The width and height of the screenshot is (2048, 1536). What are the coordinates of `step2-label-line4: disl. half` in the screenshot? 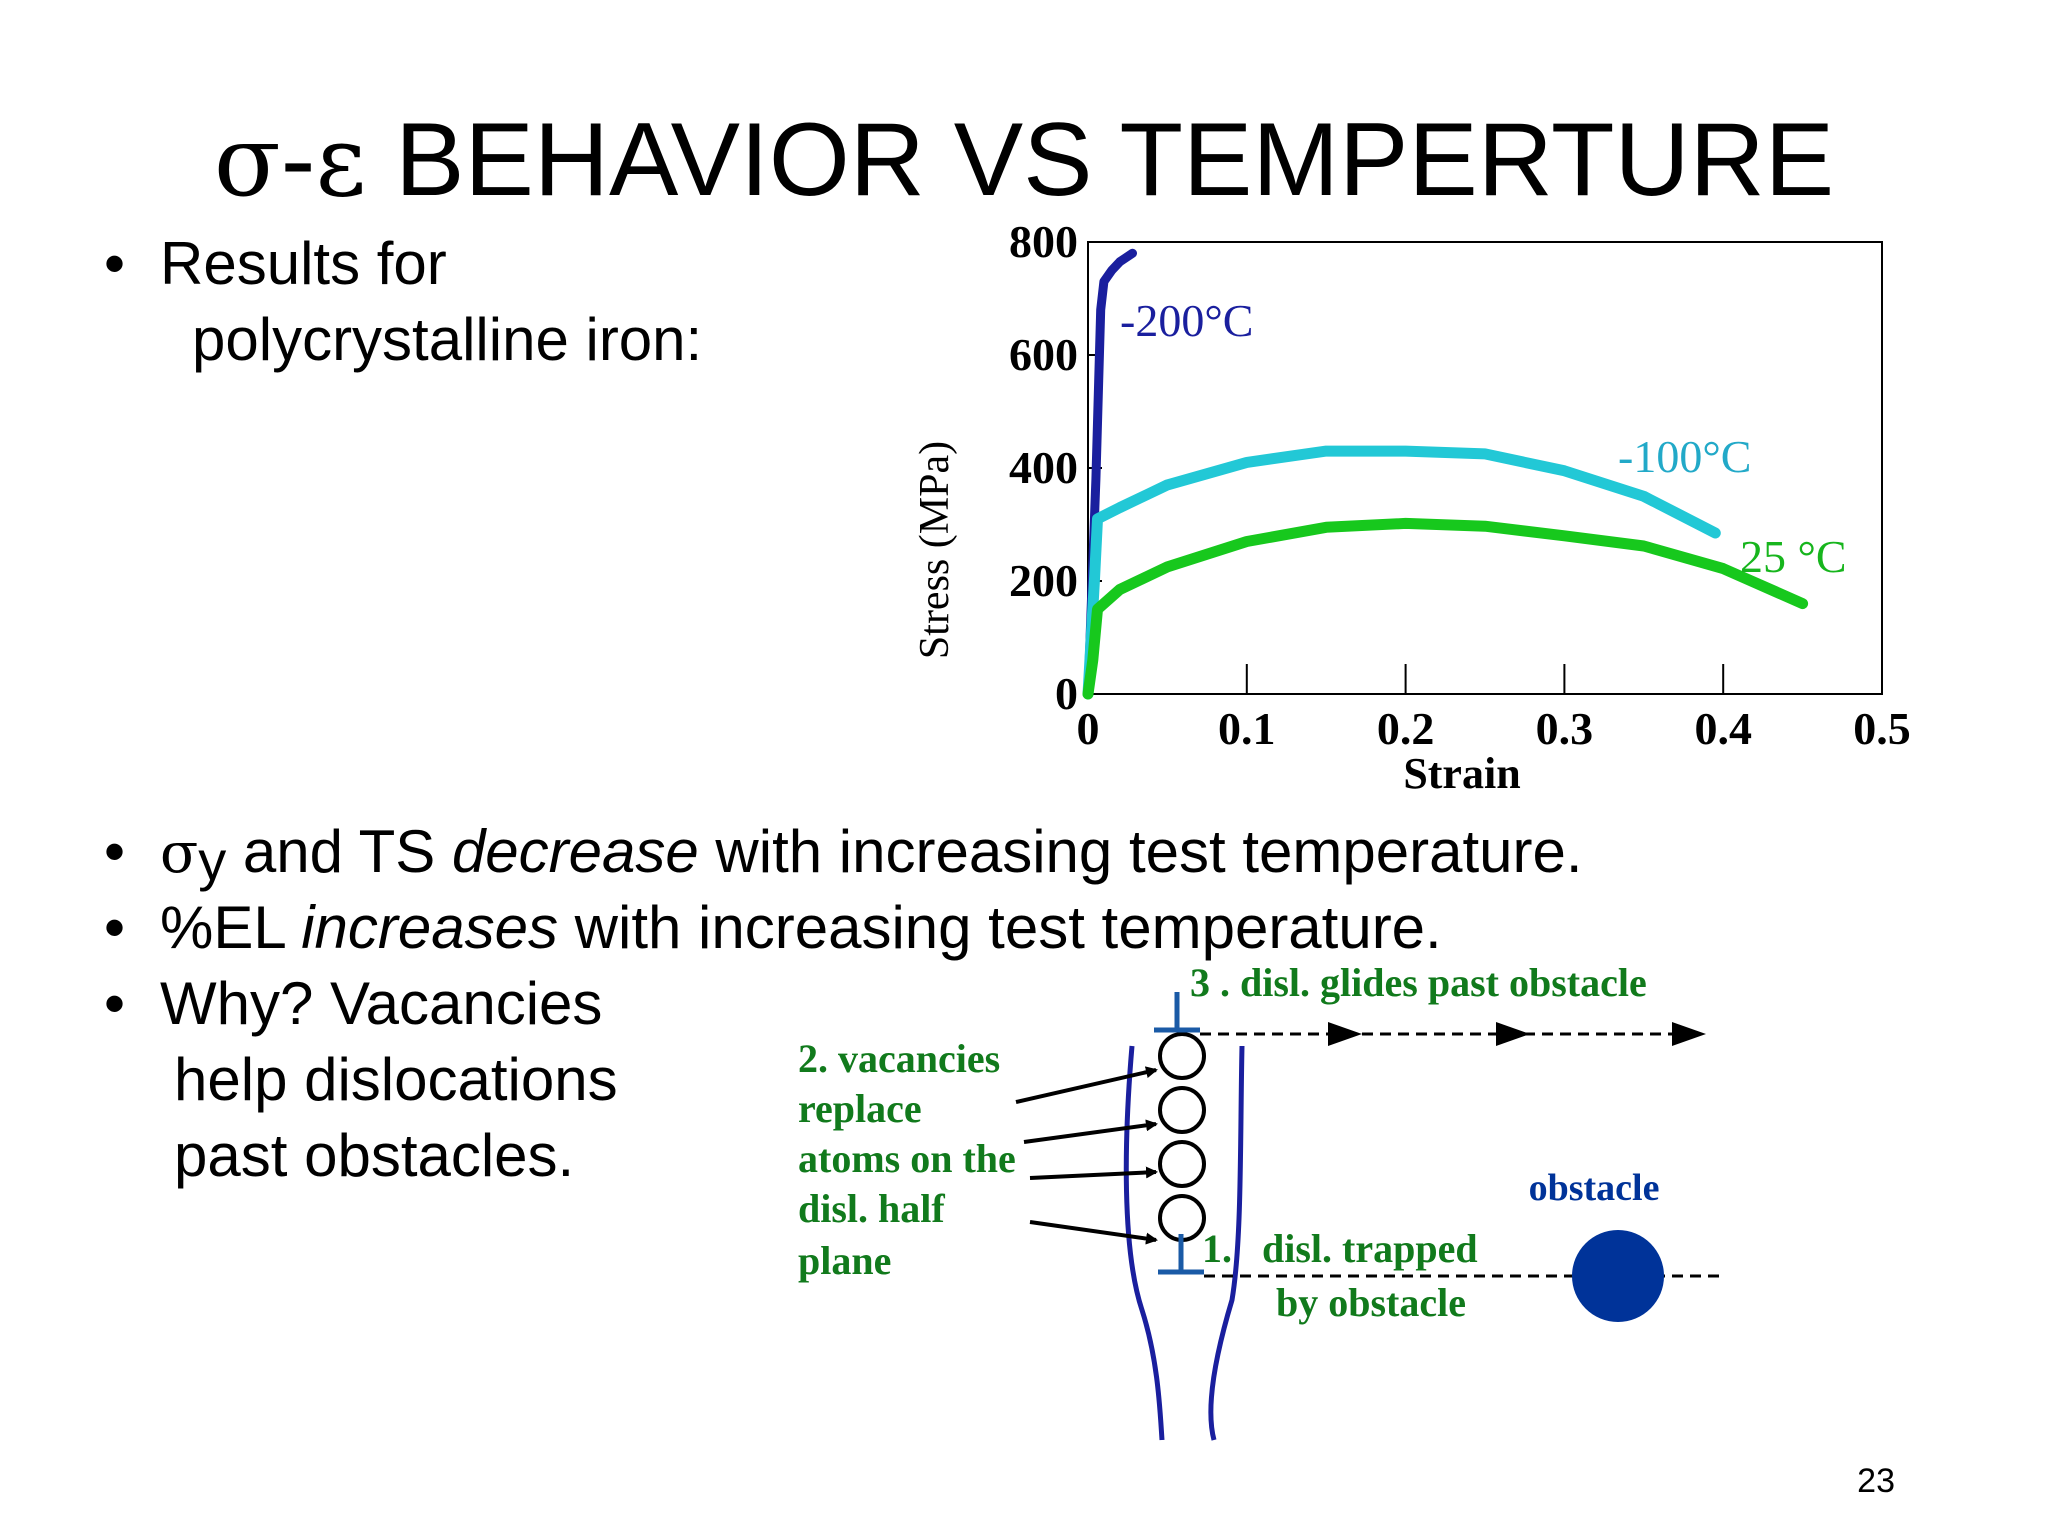 It's located at (871, 1208).